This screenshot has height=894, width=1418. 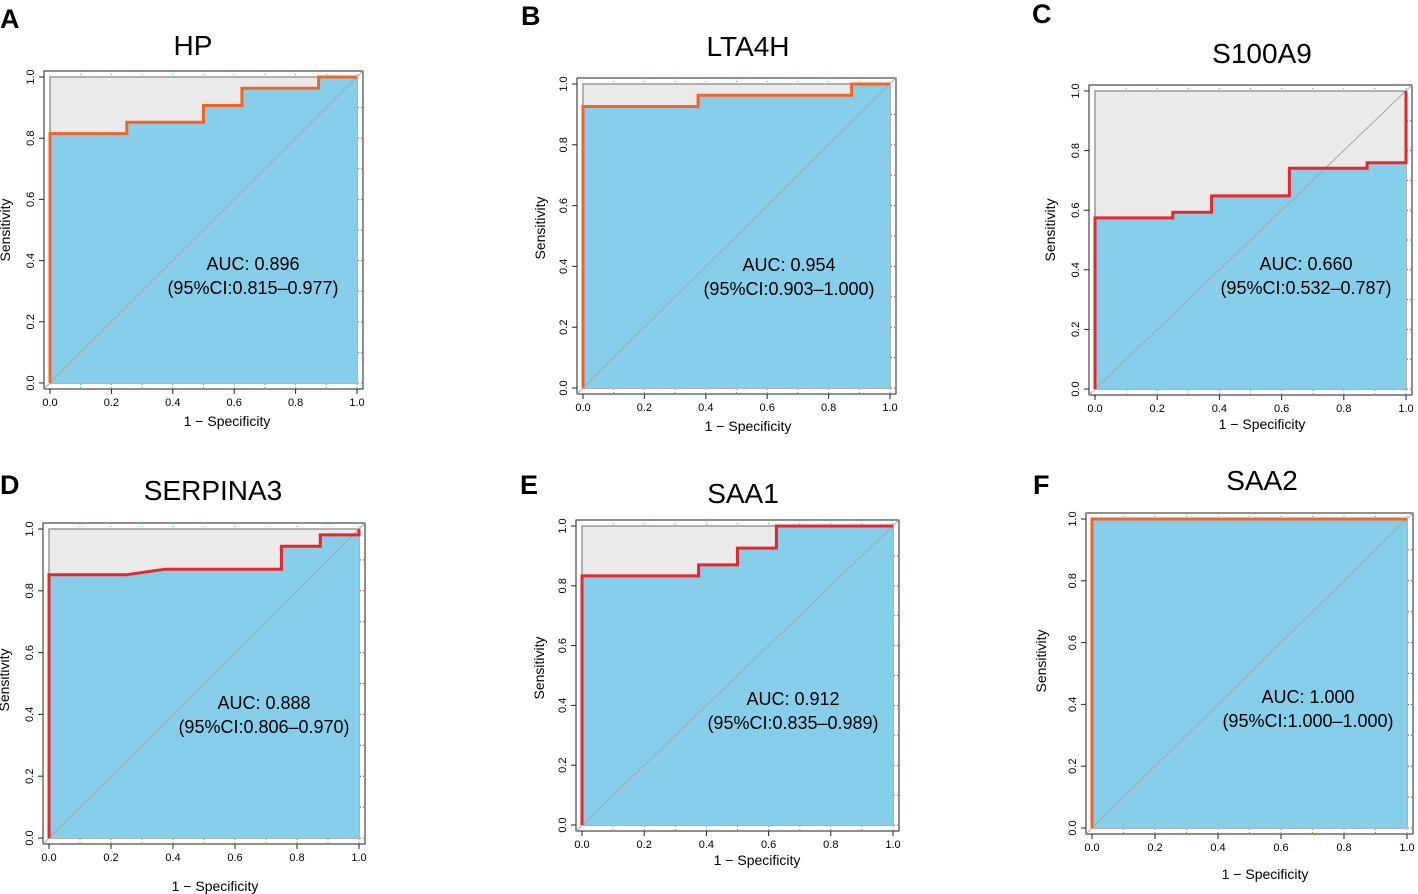 What do you see at coordinates (193, 45) in the screenshot?
I see `chart-title: HP` at bounding box center [193, 45].